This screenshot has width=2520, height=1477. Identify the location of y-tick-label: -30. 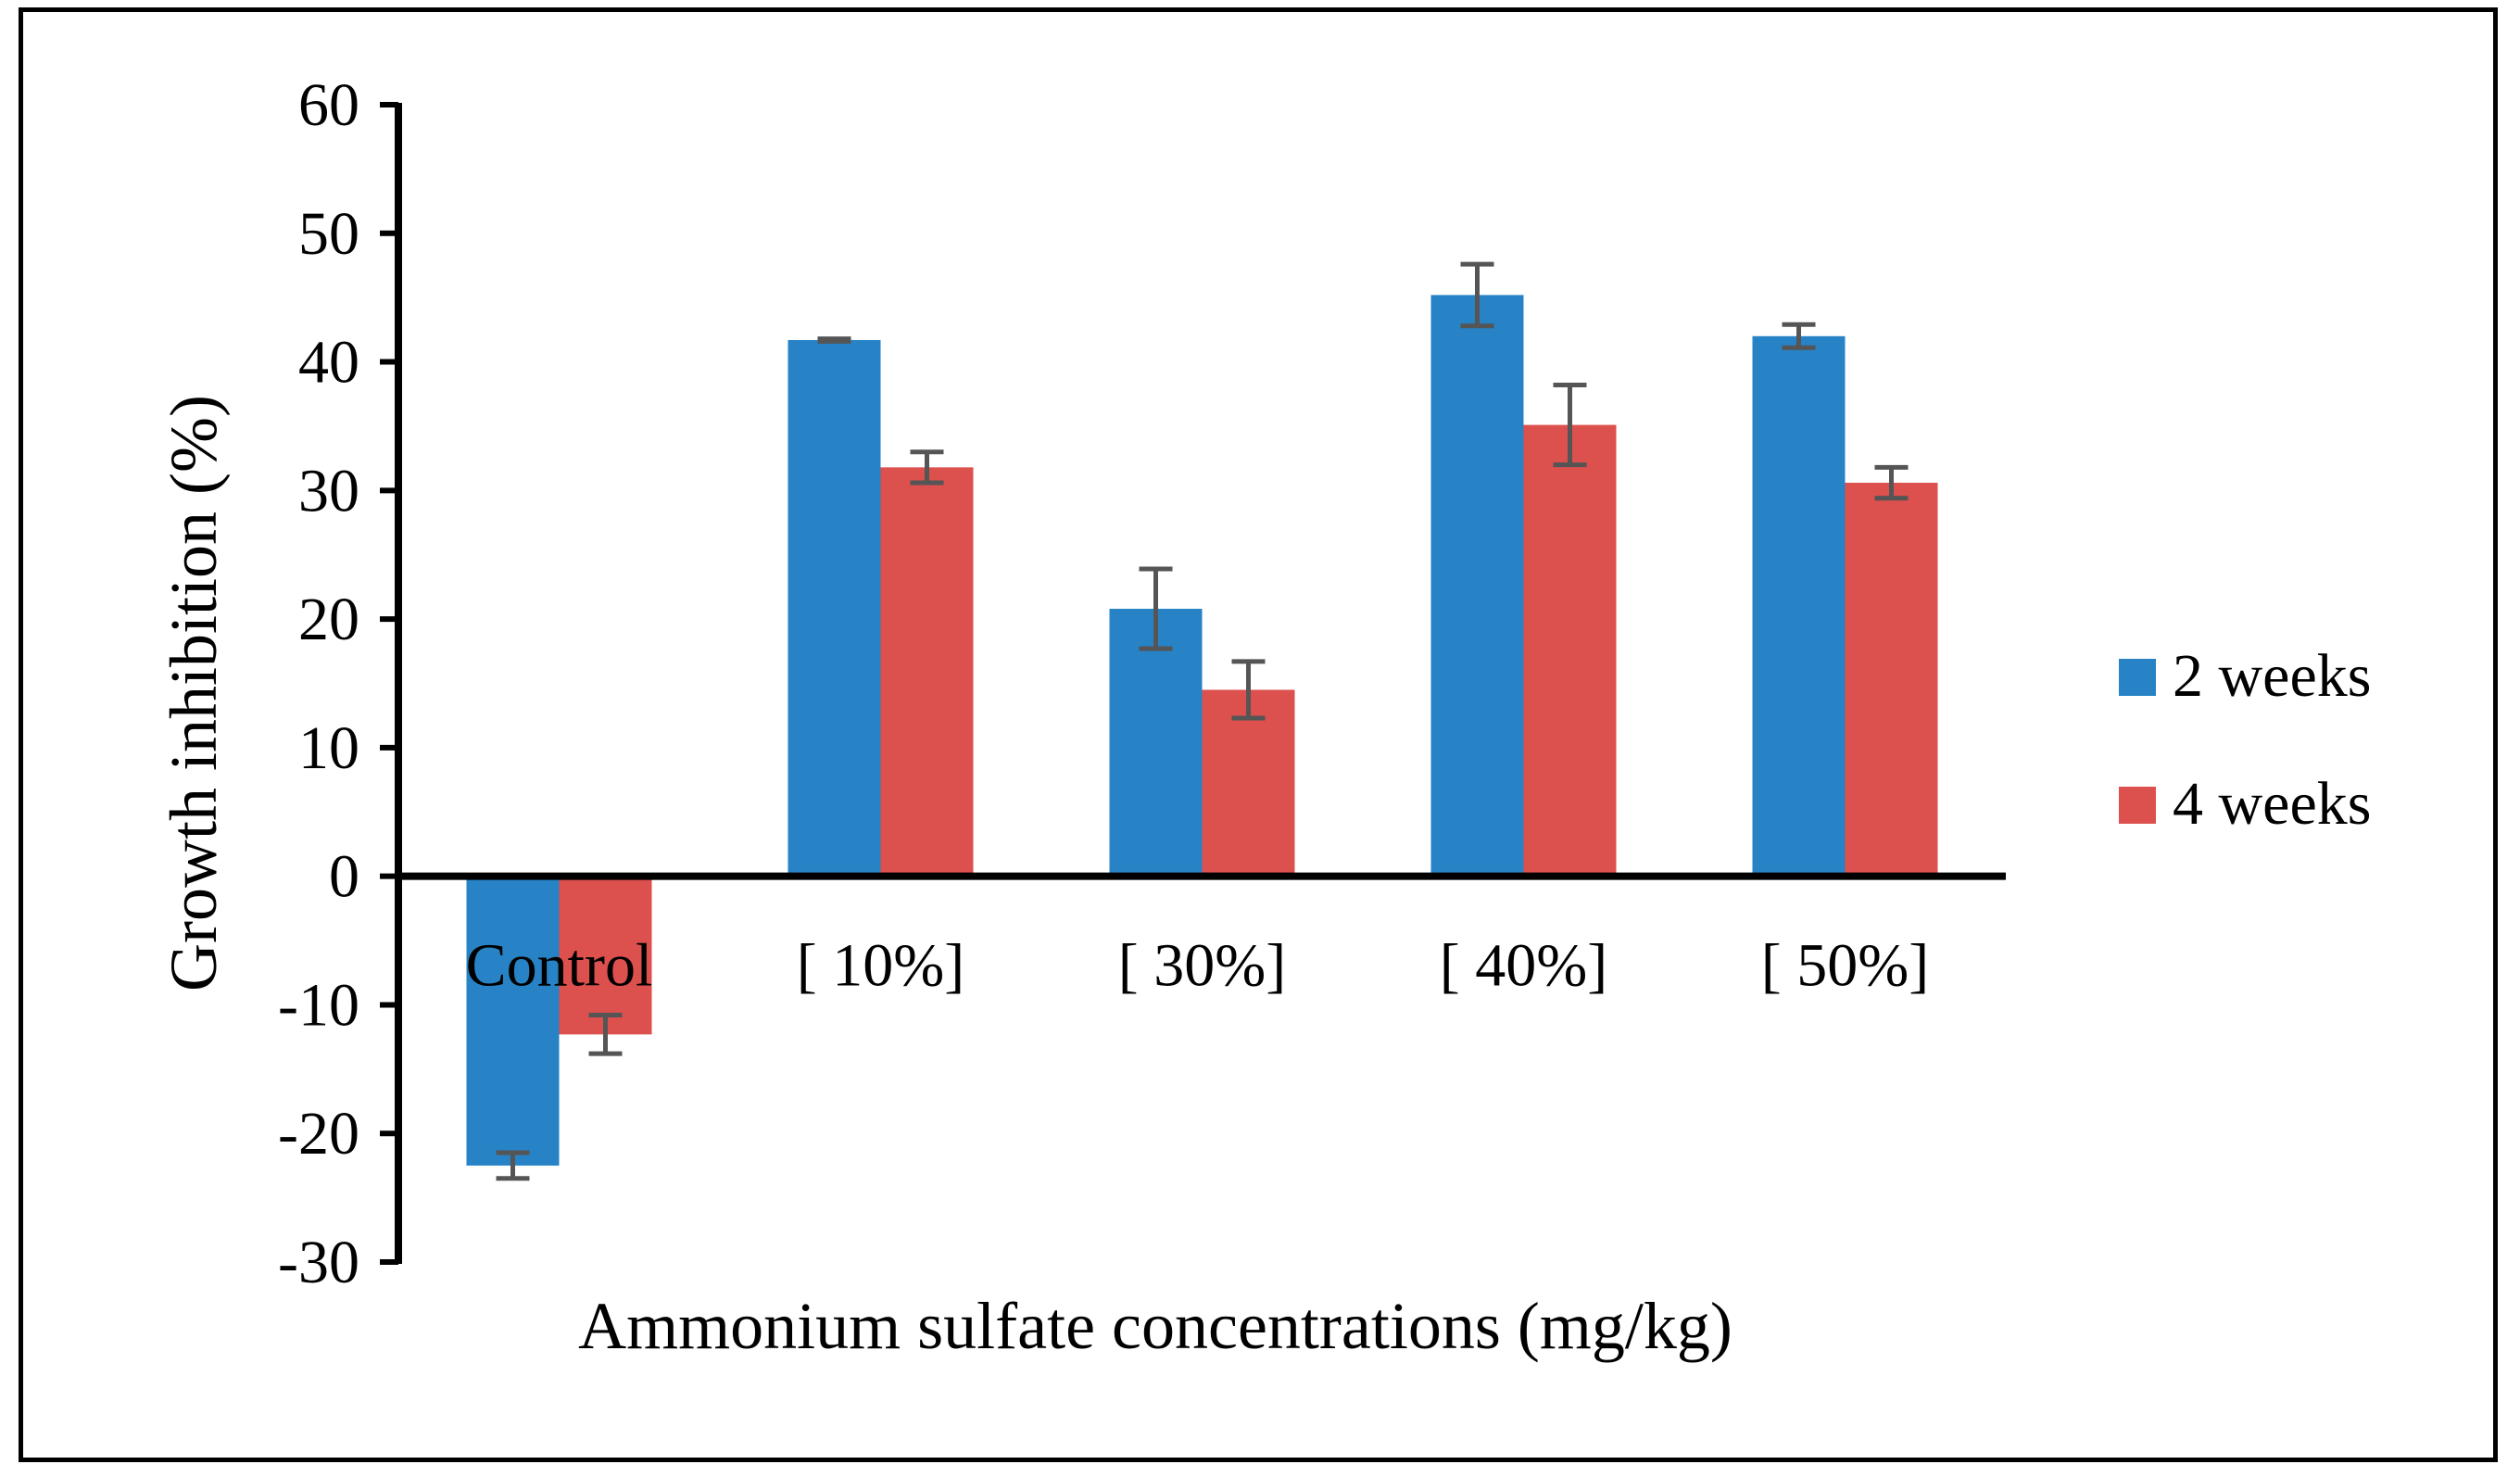
(318, 1262).